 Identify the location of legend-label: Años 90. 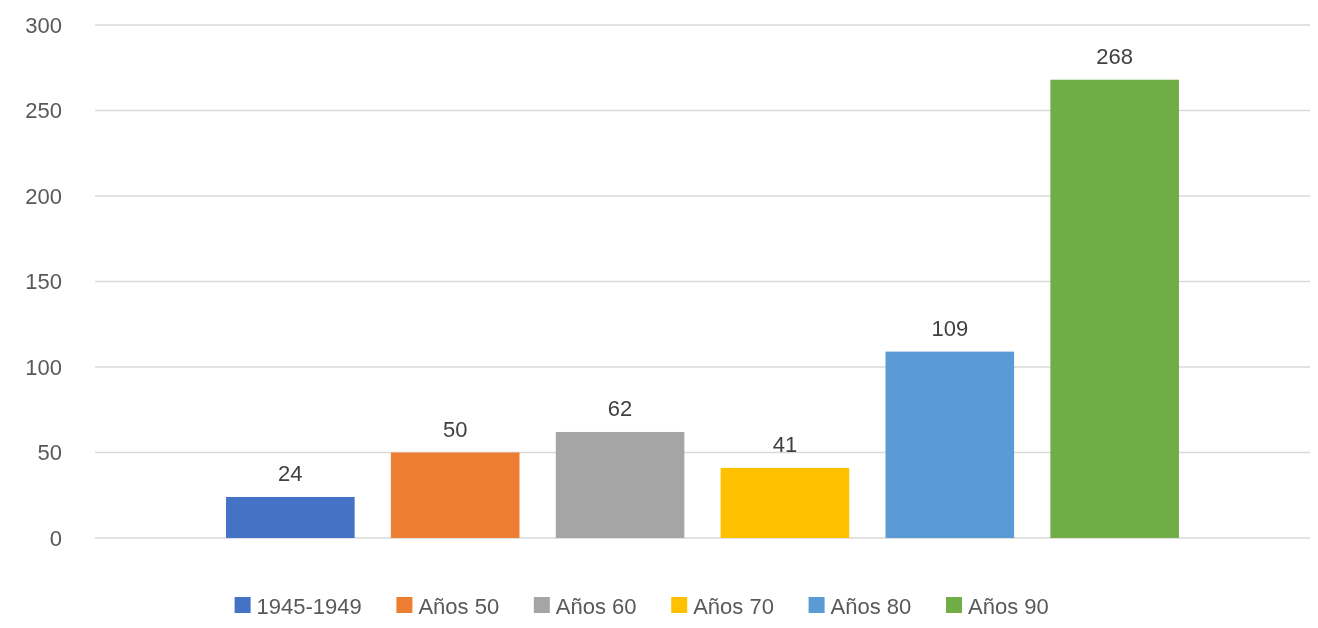
(1008, 606).